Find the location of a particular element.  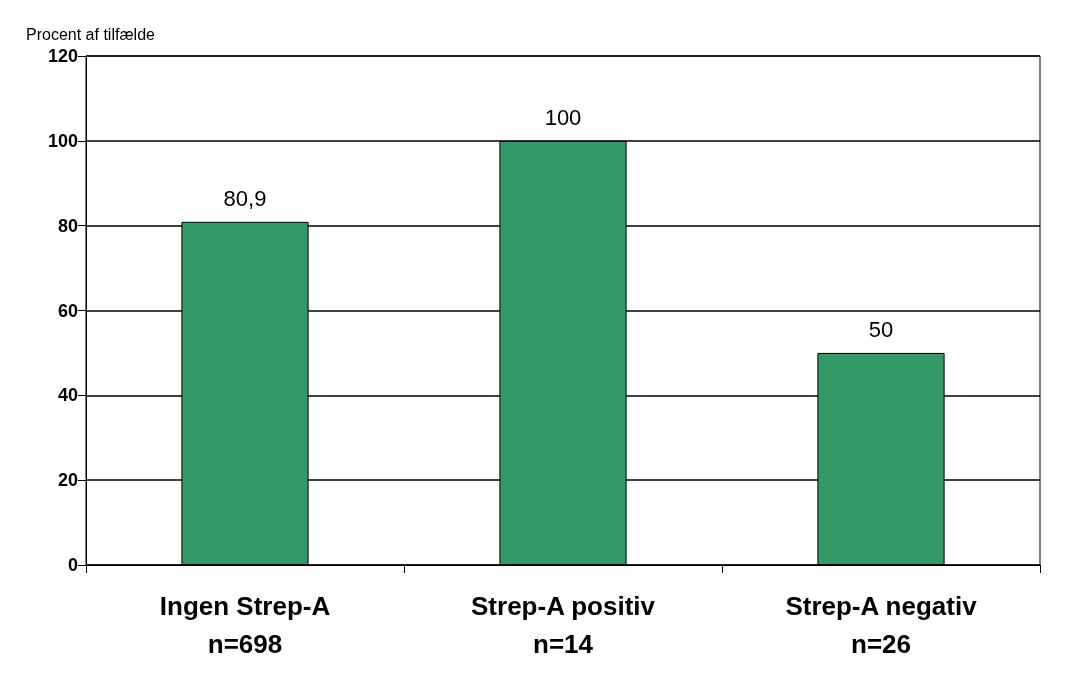

y-axis-title: Procent af tilfælde is located at coordinates (91, 34).